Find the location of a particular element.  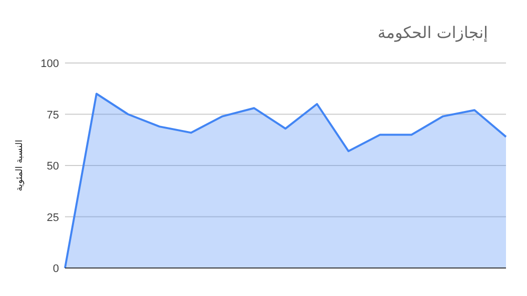

y-tick-label: 100 is located at coordinates (49, 64).